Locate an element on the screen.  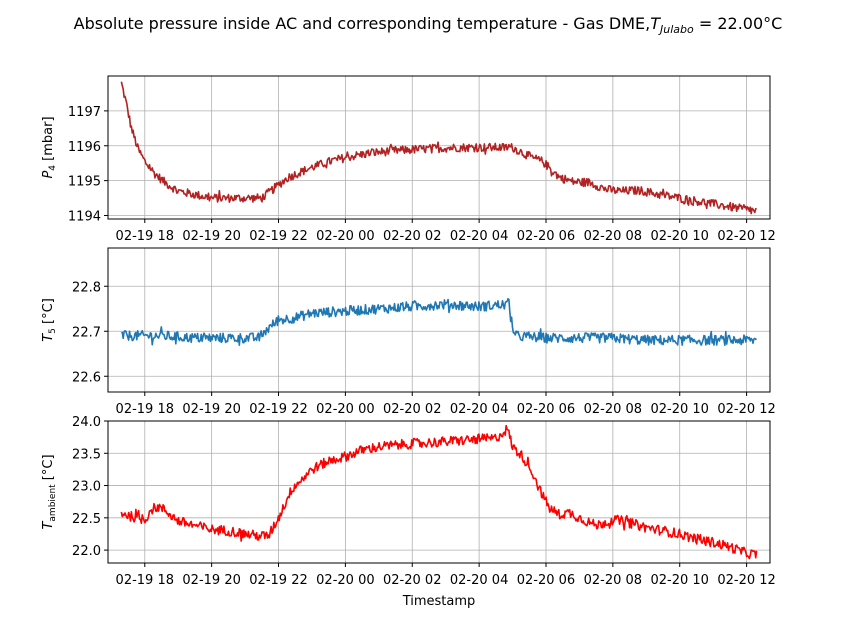
y-tick-label: 23.0 is located at coordinates (86, 487).